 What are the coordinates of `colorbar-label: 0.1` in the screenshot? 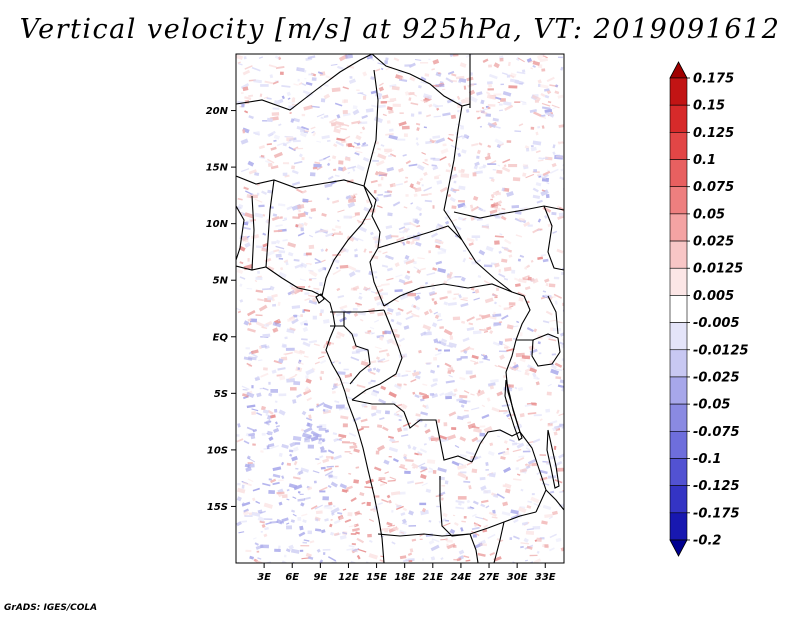 It's located at (704, 160).